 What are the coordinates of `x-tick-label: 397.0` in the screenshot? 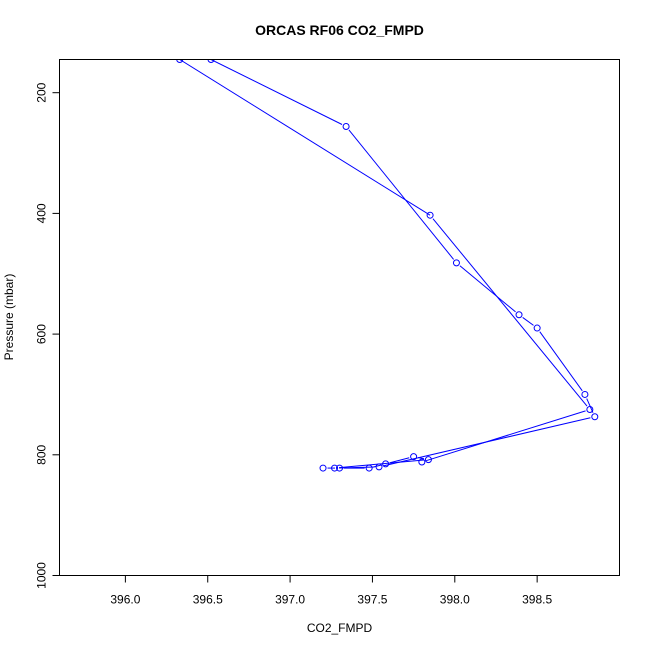 It's located at (290, 600).